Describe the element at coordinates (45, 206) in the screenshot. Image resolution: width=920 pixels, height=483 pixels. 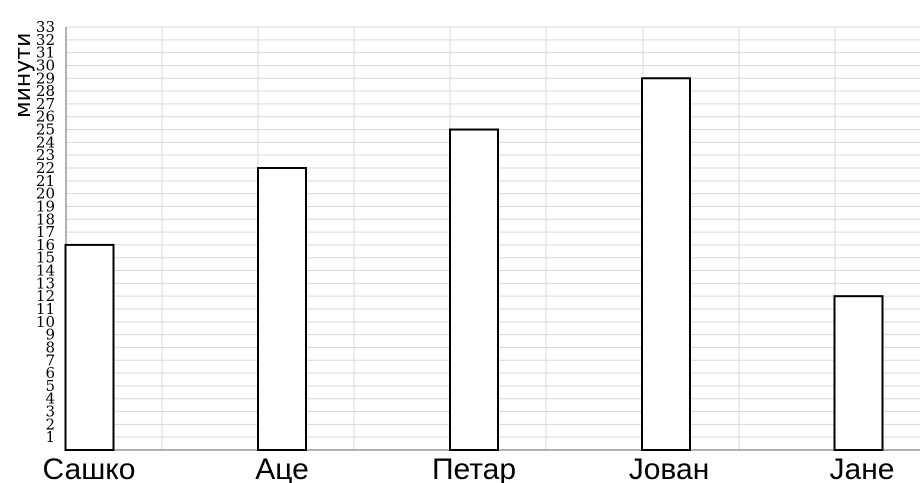
I see `y-tick-label: 19` at that location.